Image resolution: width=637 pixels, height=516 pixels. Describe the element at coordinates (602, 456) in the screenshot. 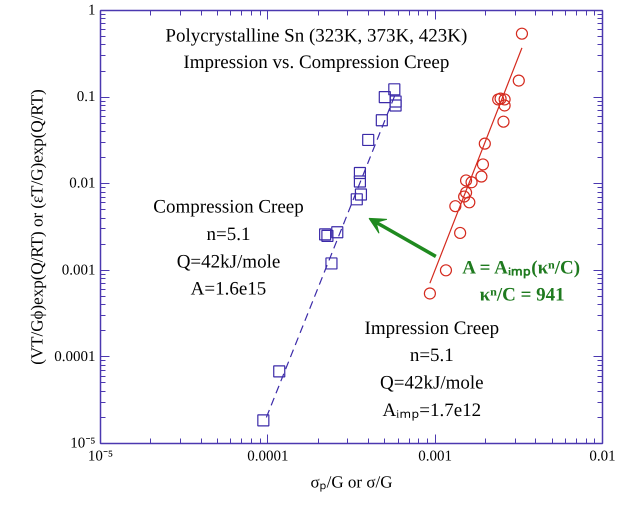

I see `x-tick-label: 0.01` at that location.